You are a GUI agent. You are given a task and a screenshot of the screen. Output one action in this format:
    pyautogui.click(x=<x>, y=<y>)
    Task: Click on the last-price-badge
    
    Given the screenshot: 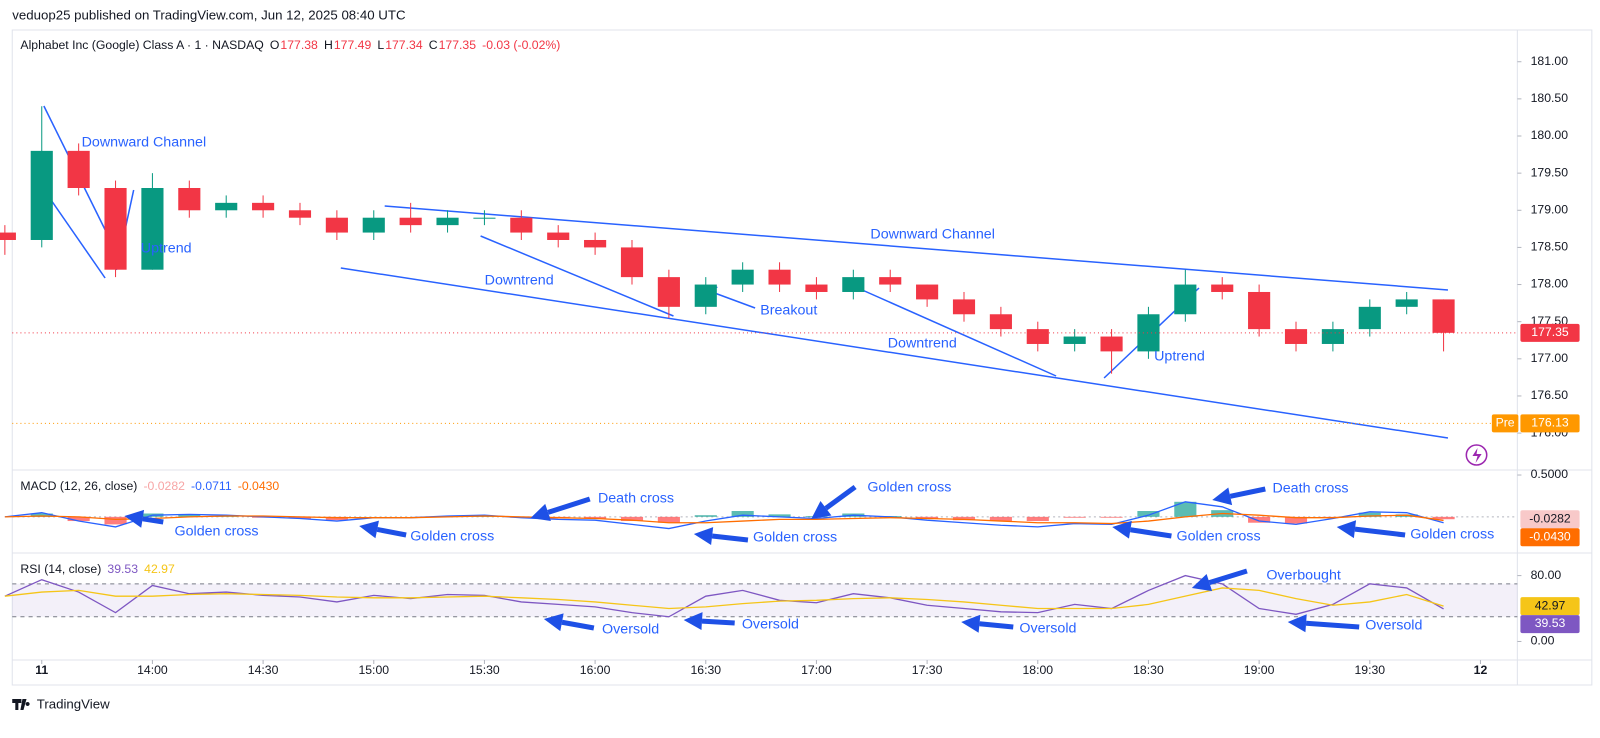 What is the action you would take?
    pyautogui.click(x=1550, y=332)
    